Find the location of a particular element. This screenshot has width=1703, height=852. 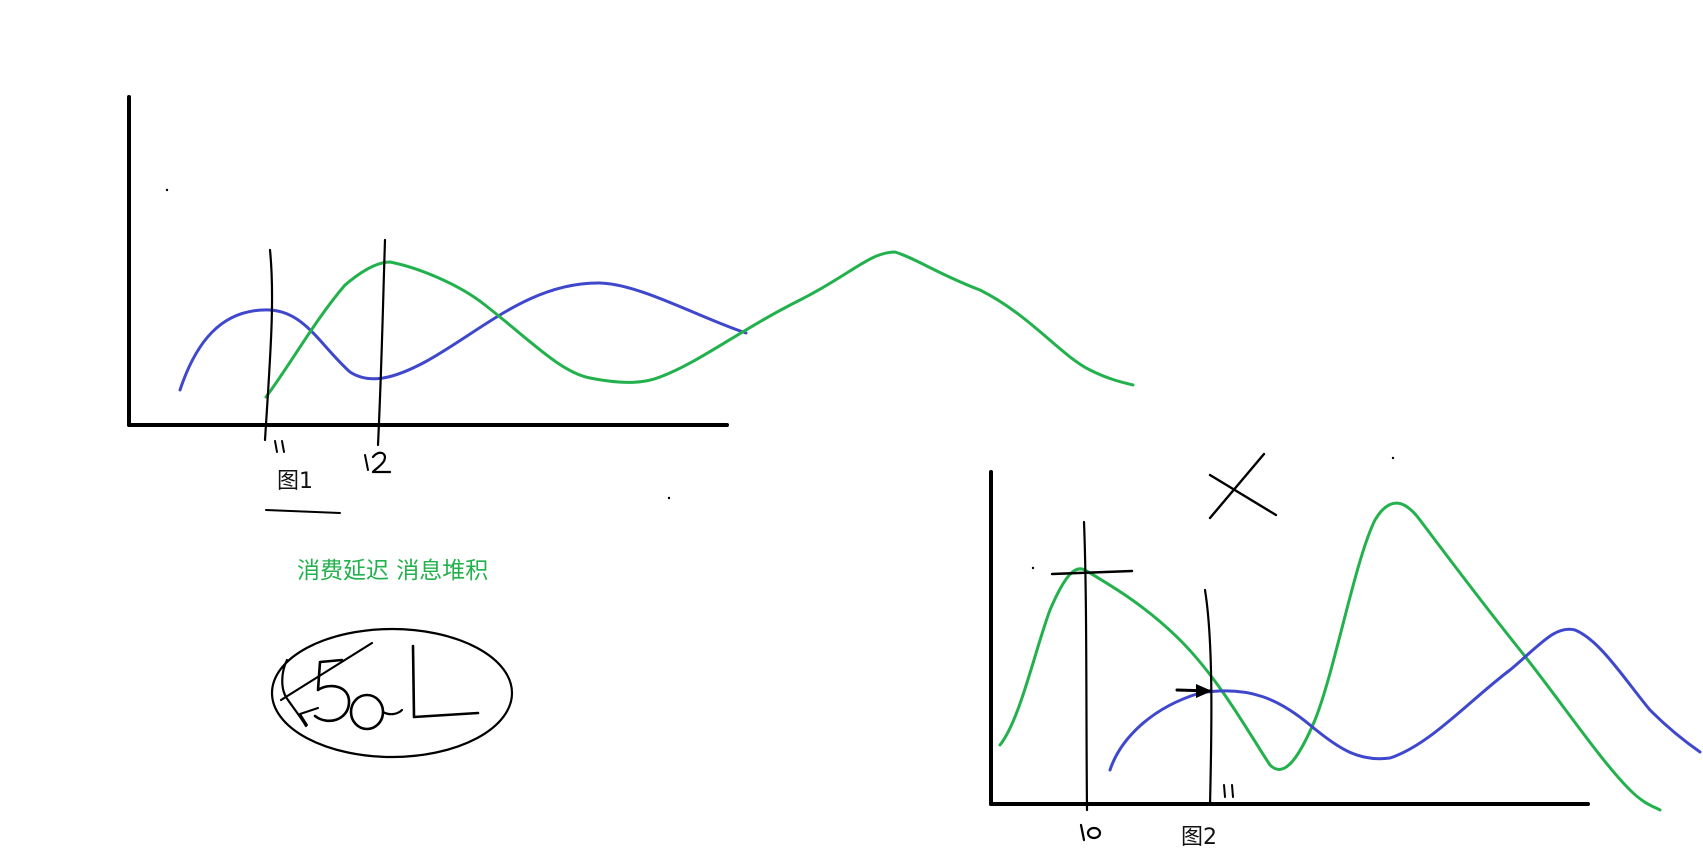

sketch-arrow-head is located at coordinates (309, 716).